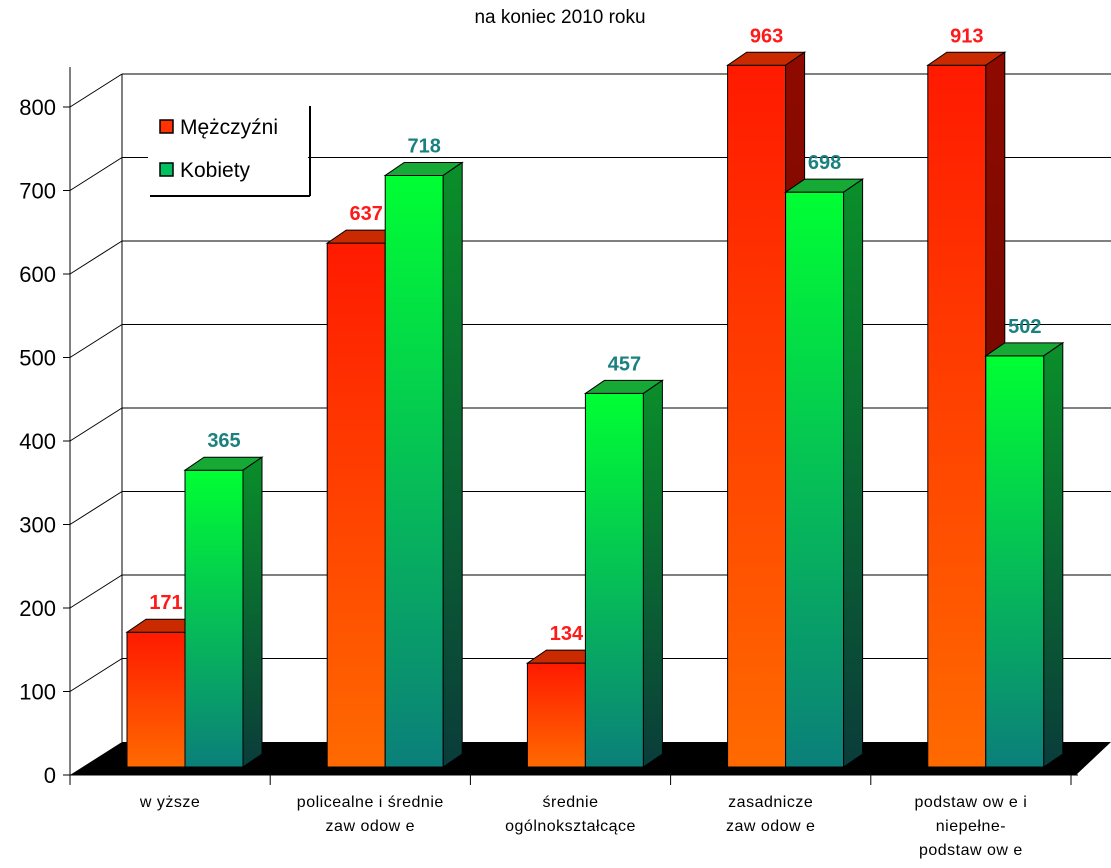  I want to click on data-label: 698, so click(824, 163).